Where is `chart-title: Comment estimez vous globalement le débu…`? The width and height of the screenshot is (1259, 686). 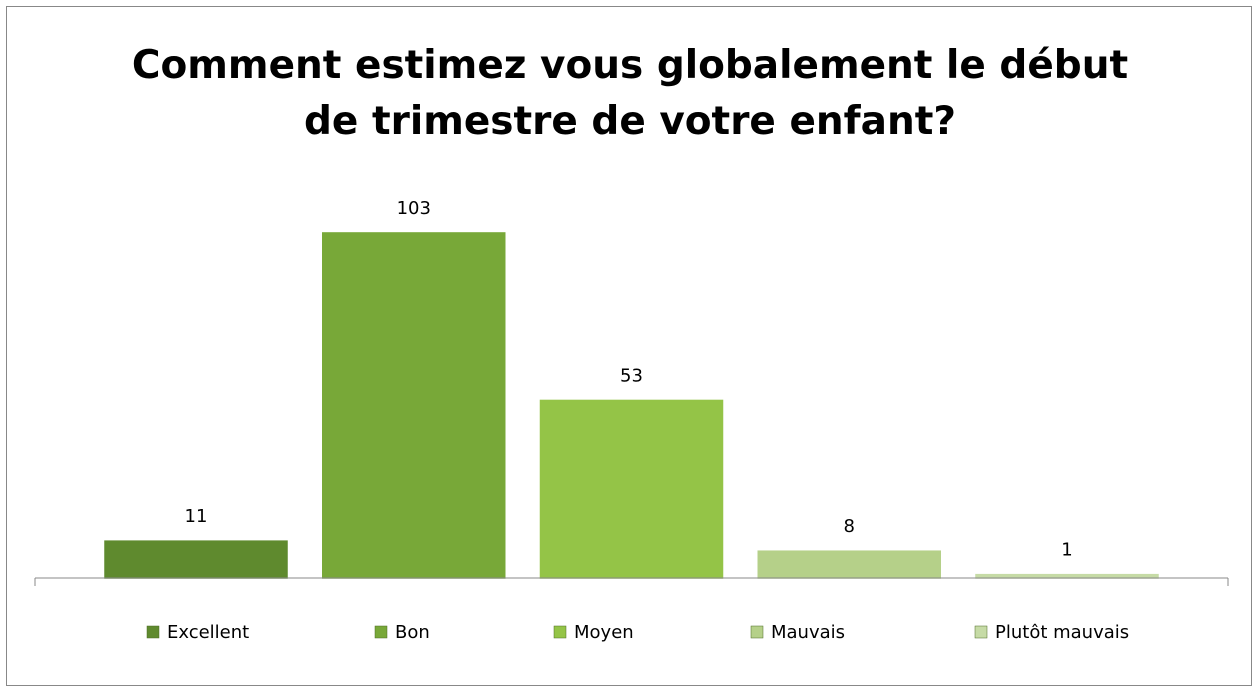
chart-title: Comment estimez vous globalement le débu… is located at coordinates (630, 93).